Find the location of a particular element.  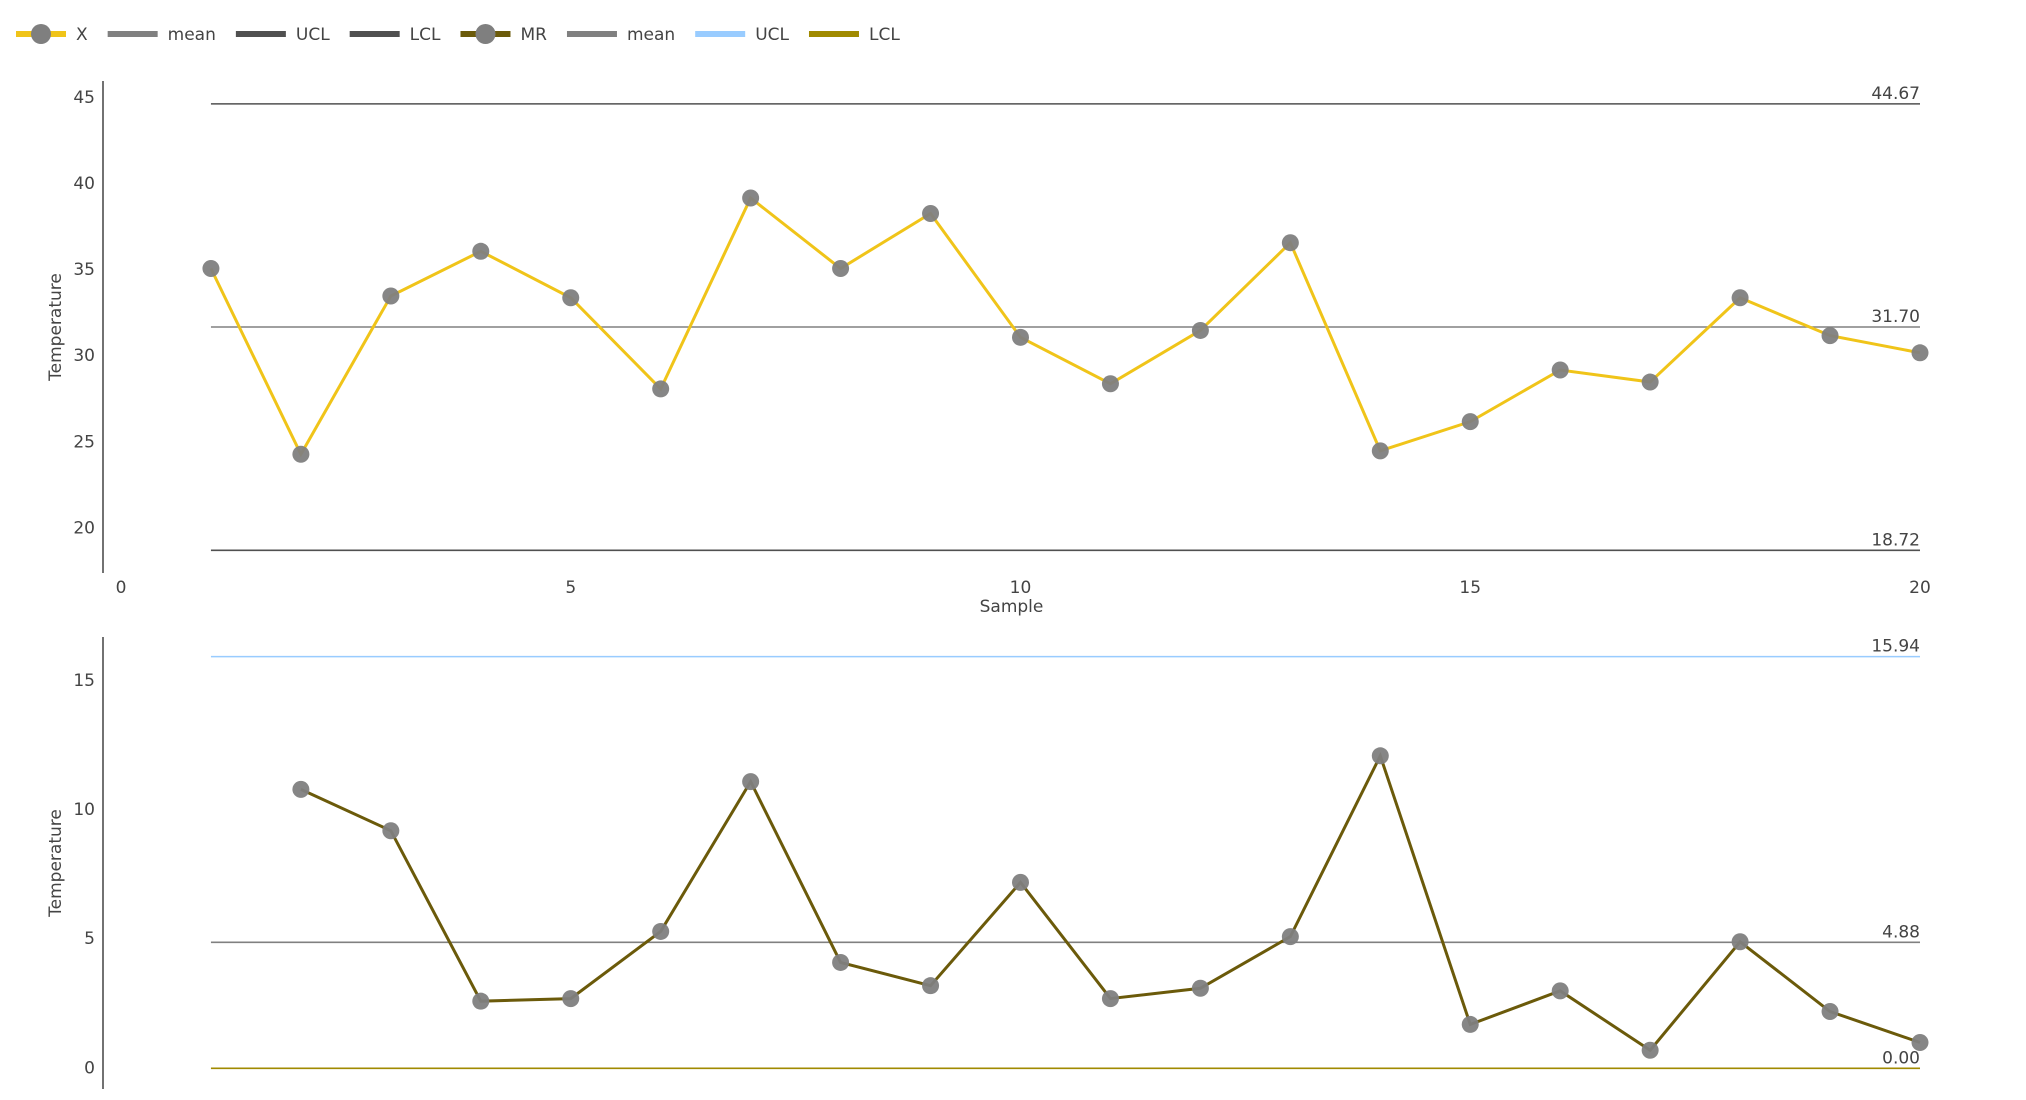

x-tick-label: 20 is located at coordinates (1920, 588).